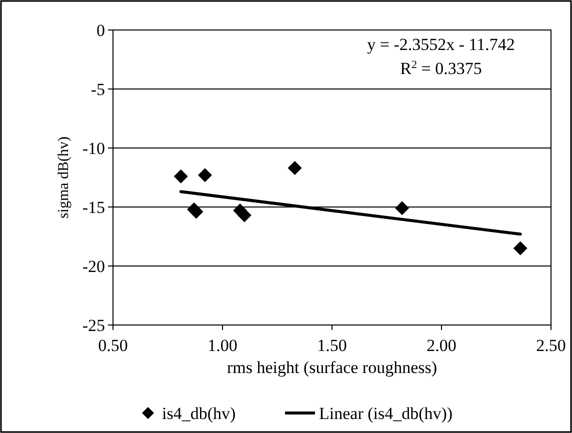 The image size is (572, 433). I want to click on x-axis-title: rms height (surface roughness), so click(332, 367).